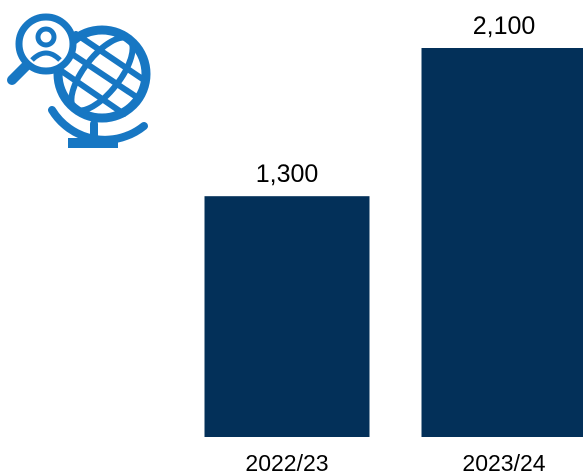 The image size is (583, 476). Describe the element at coordinates (504, 26) in the screenshot. I see `data-label-2023-24: 2,100` at that location.